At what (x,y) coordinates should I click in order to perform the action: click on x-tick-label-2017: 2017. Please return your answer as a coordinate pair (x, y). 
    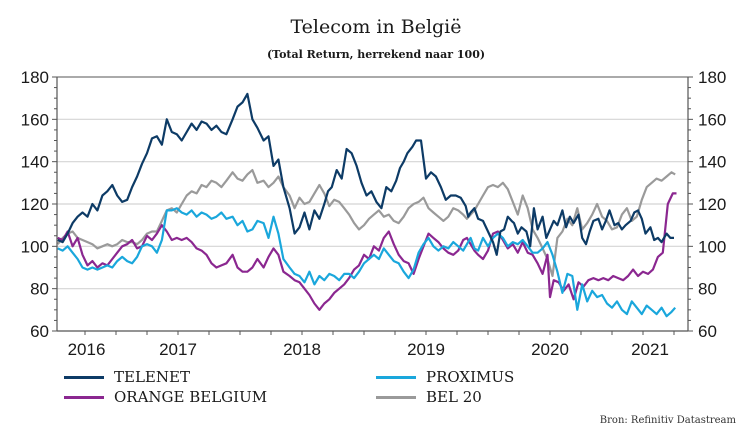
    Looking at the image, I should click on (178, 349).